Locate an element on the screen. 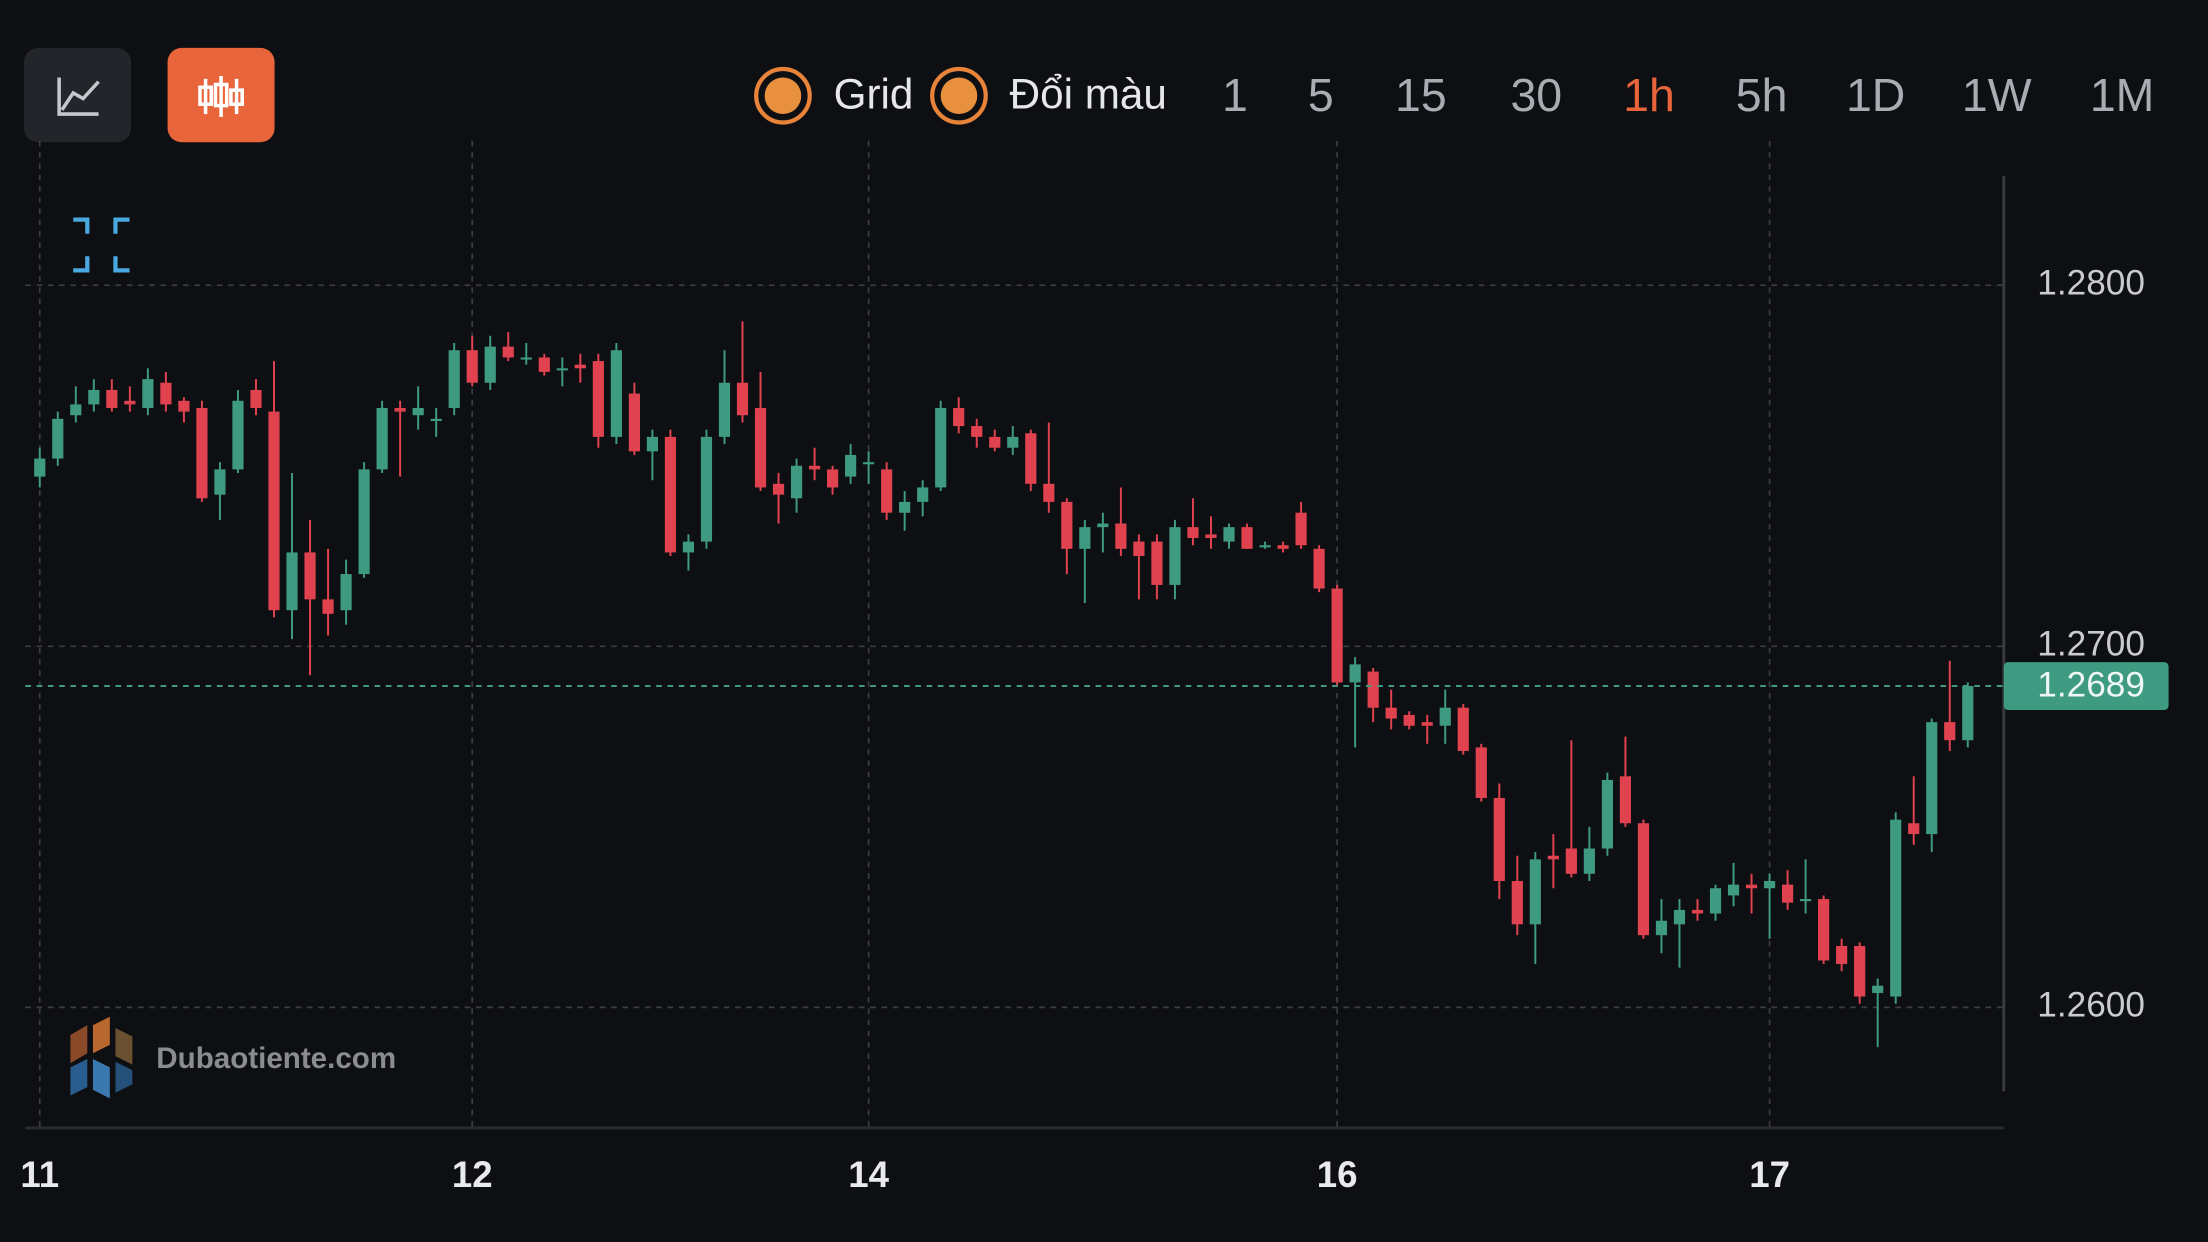 The image size is (2208, 1242). toggle-label: Đổi màu is located at coordinates (1088, 93).